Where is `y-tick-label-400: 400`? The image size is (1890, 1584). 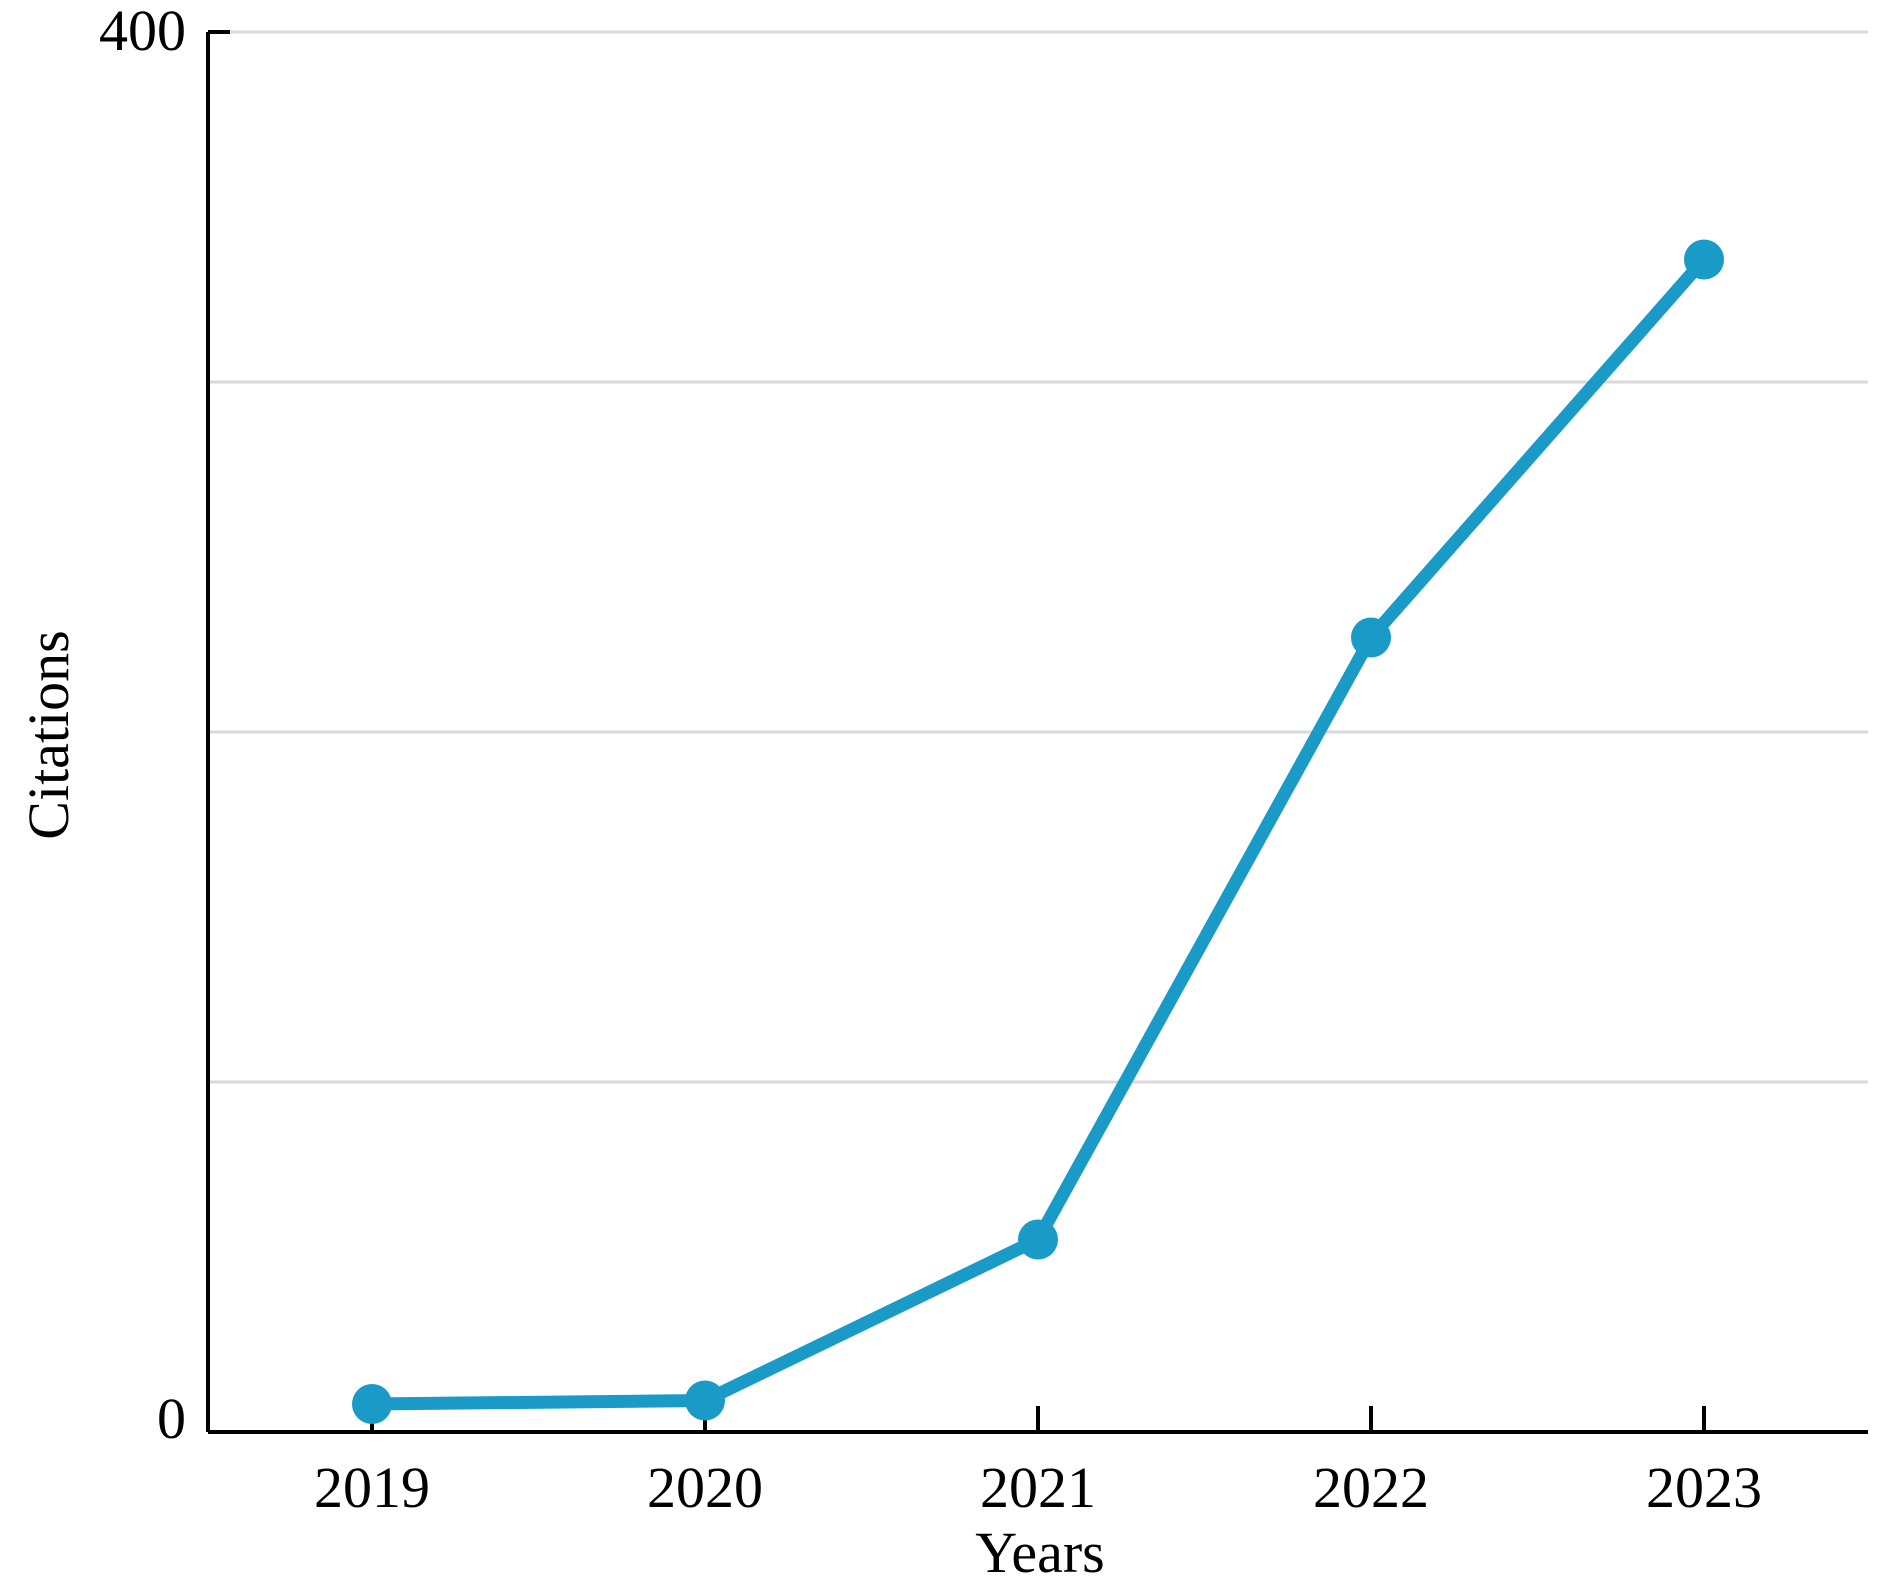
y-tick-label-400: 400 is located at coordinates (142, 31).